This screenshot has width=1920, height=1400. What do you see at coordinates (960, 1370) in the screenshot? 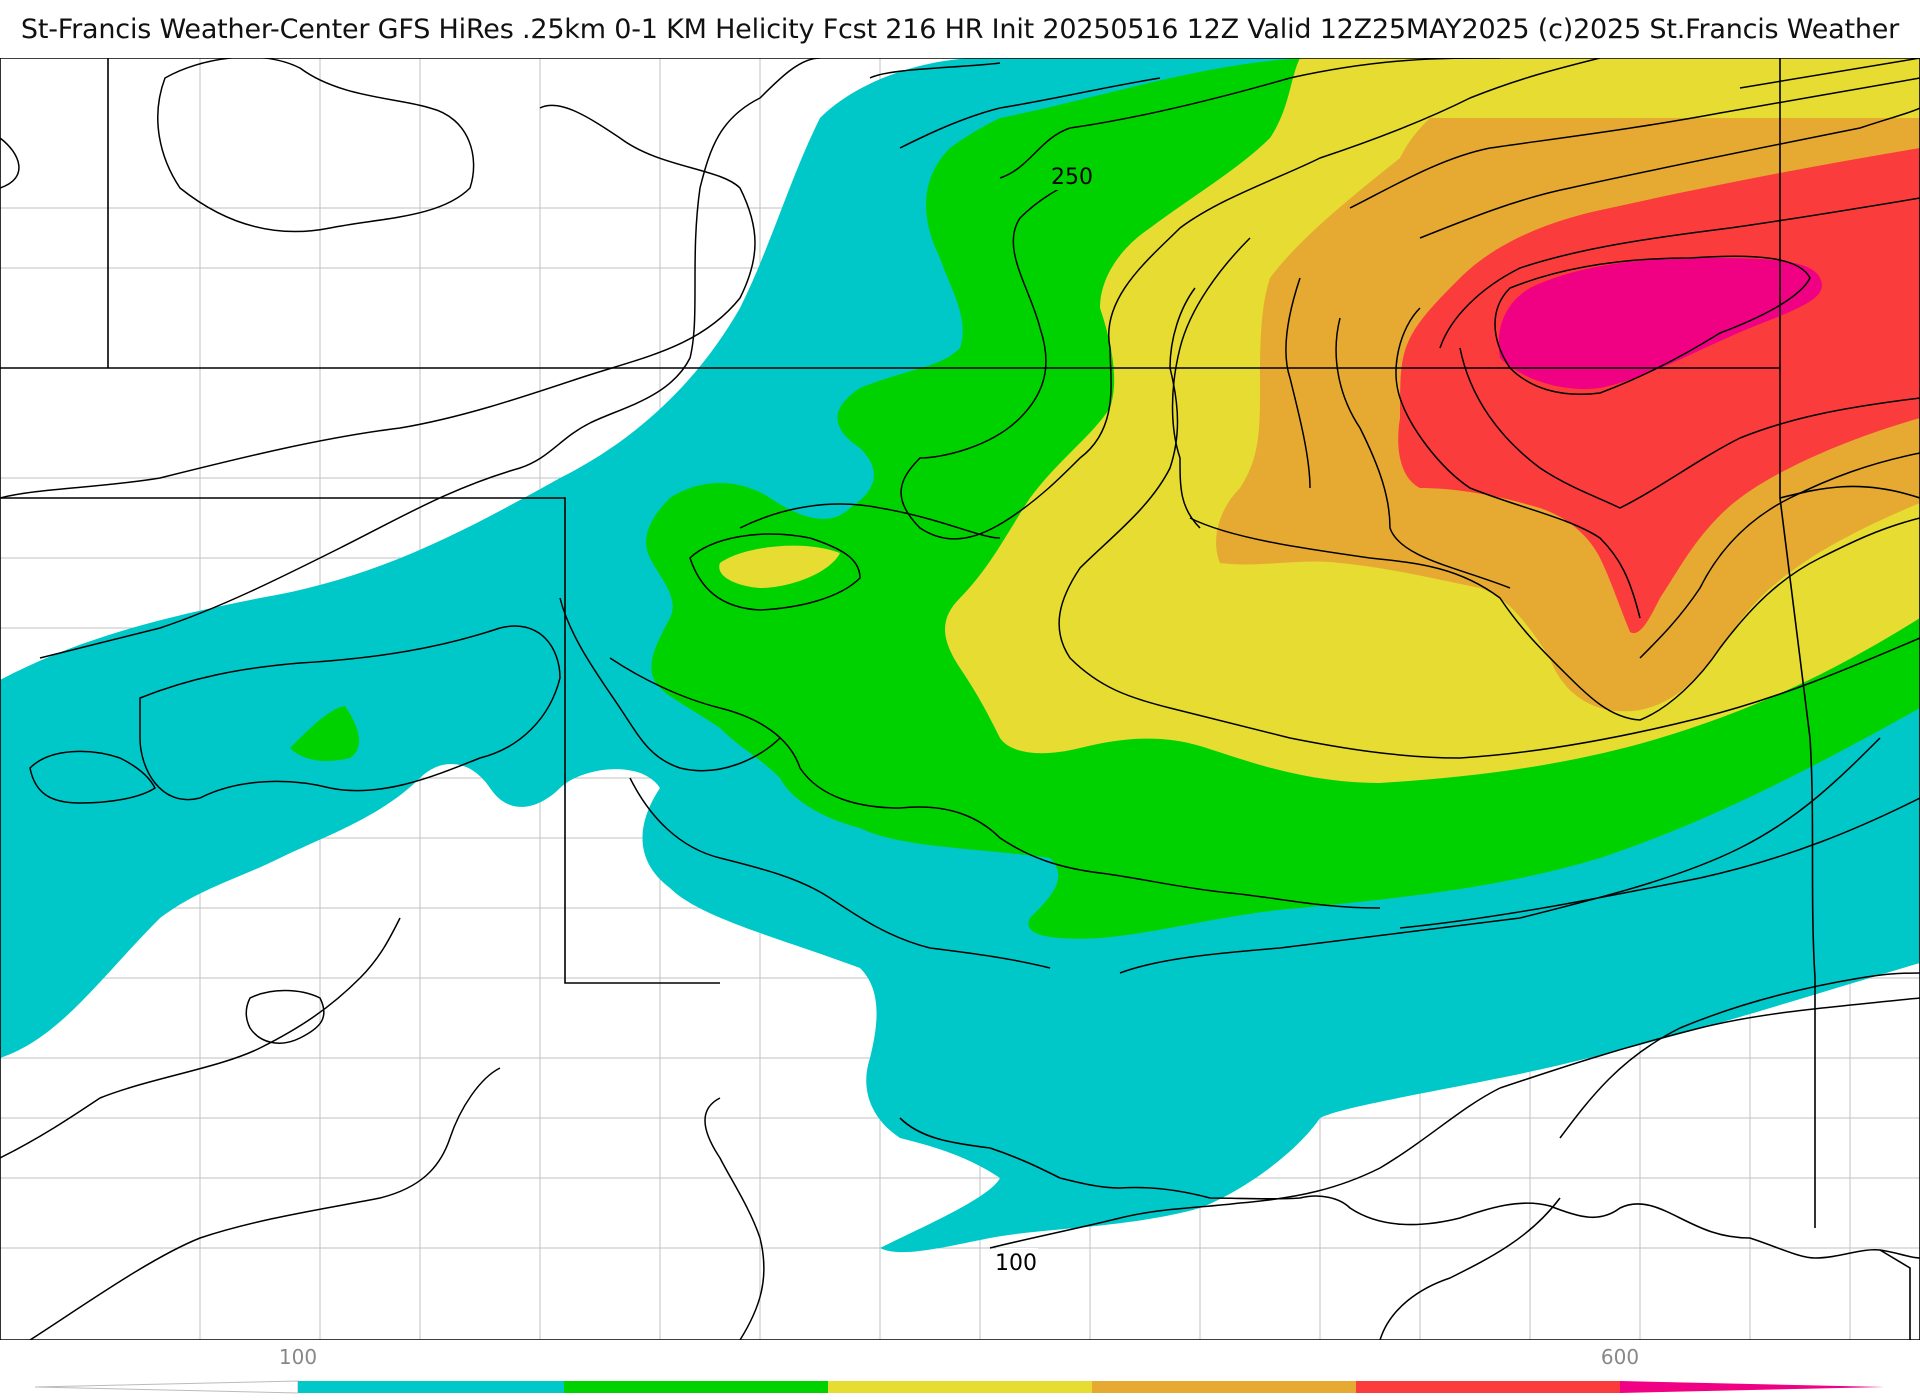
I see `colorbar: 100 600` at bounding box center [960, 1370].